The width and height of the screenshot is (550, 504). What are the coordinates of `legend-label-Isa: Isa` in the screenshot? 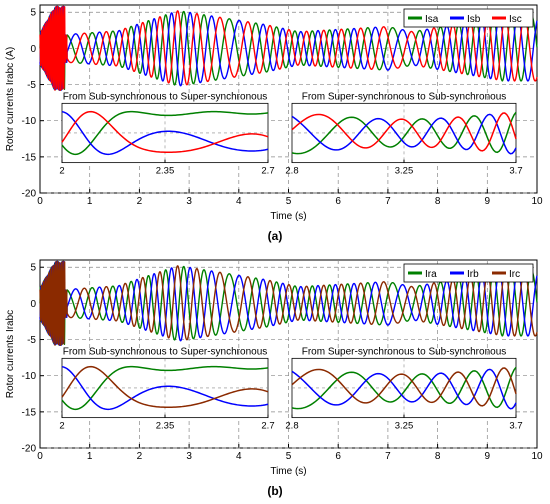 It's located at (432, 19).